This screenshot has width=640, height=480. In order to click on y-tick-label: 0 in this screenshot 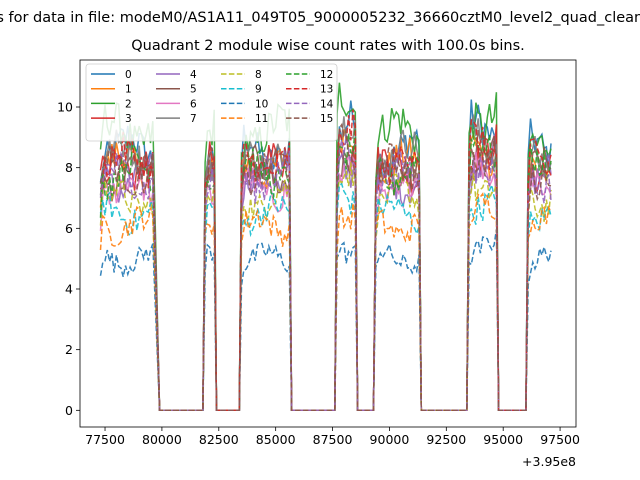, I will do `click(69, 410)`.